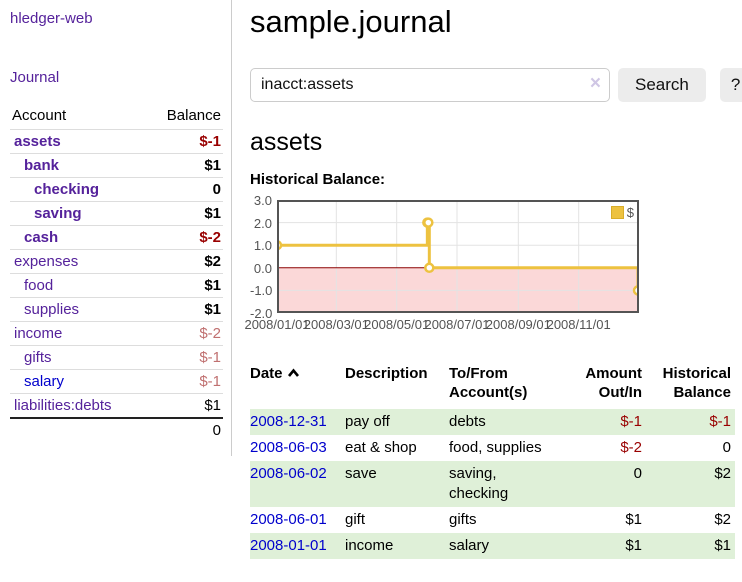 This screenshot has height=582, width=742. I want to click on column-header-date-label: Date, so click(266, 373).